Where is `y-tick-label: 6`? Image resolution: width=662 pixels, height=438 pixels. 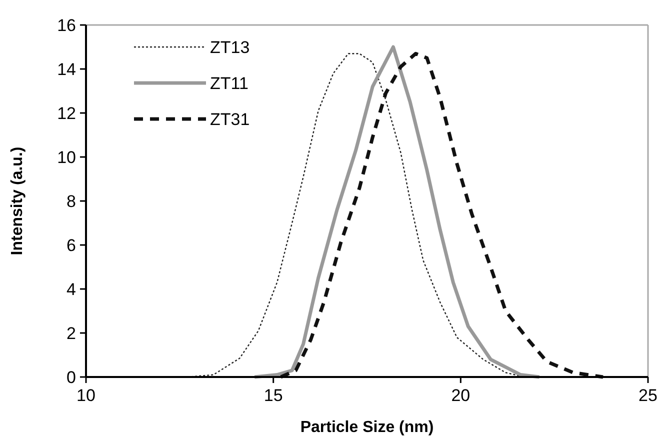
y-tick-label: 6 is located at coordinates (71, 245).